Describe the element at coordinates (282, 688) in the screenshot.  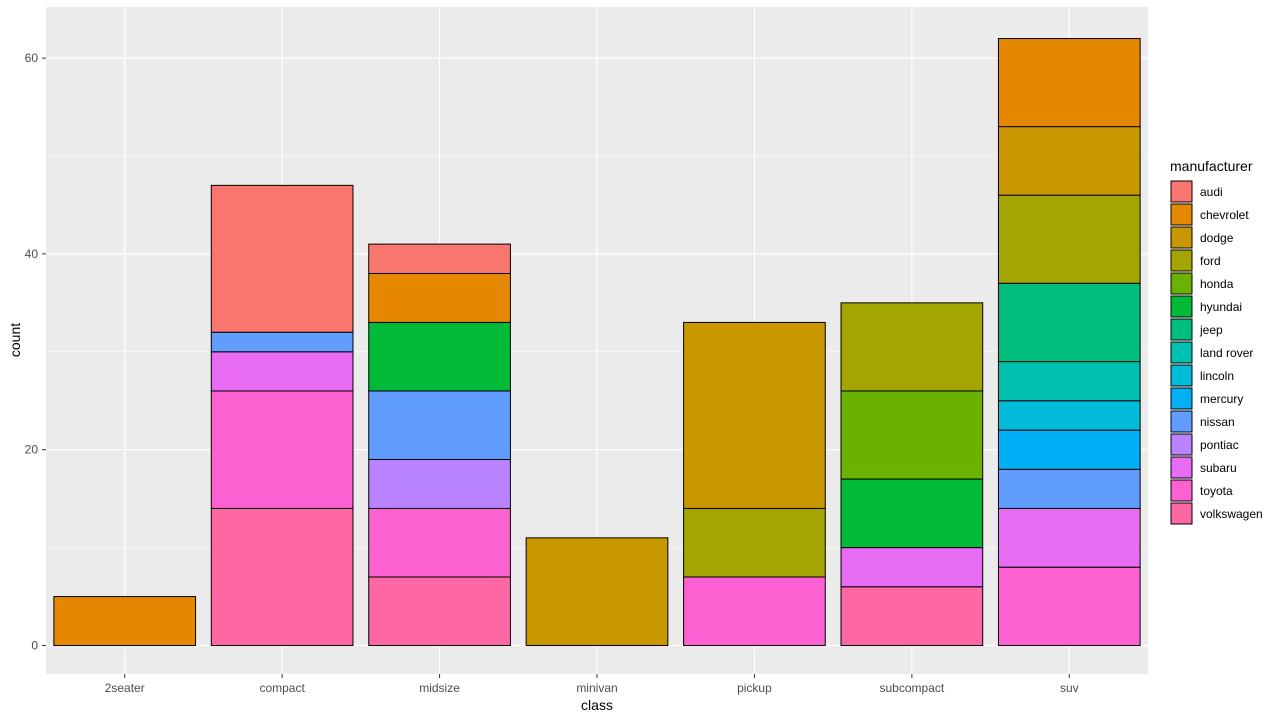
I see `x-tick-label: compact` at that location.